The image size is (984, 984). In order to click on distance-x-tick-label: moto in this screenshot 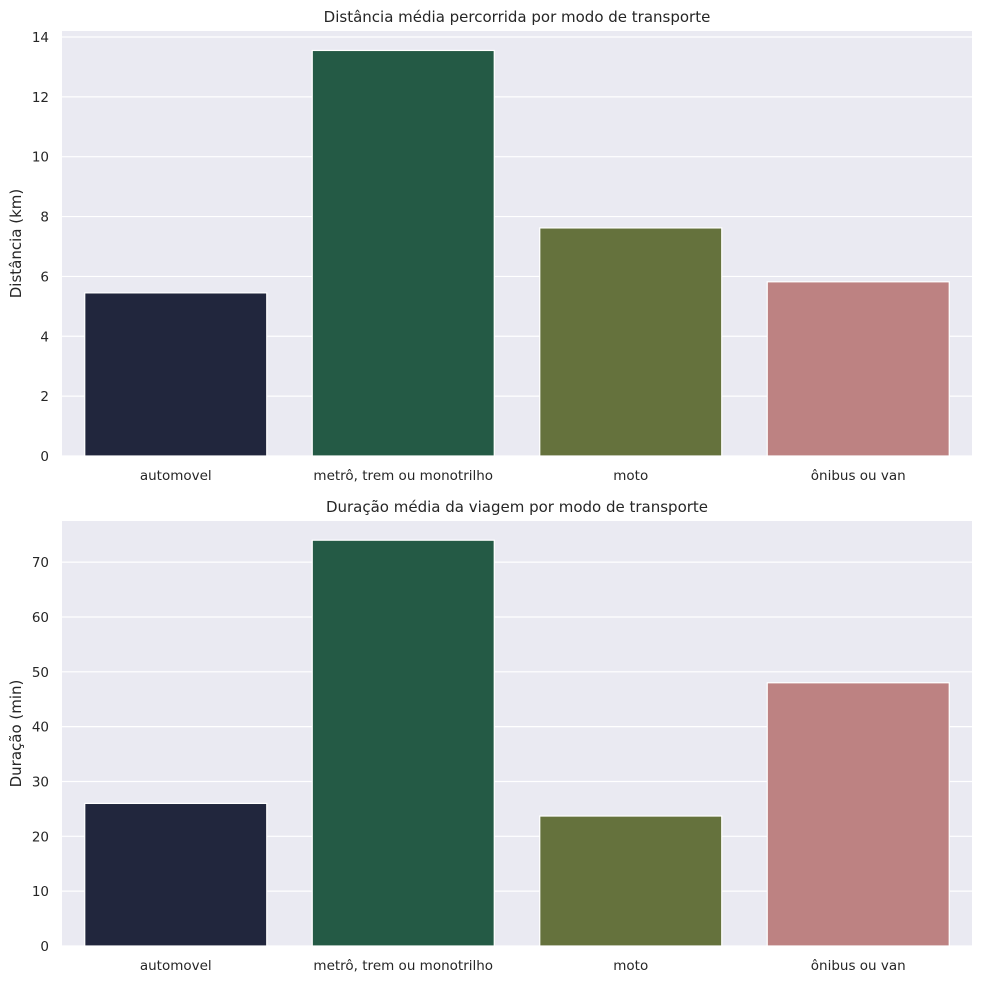, I will do `click(630, 476)`.